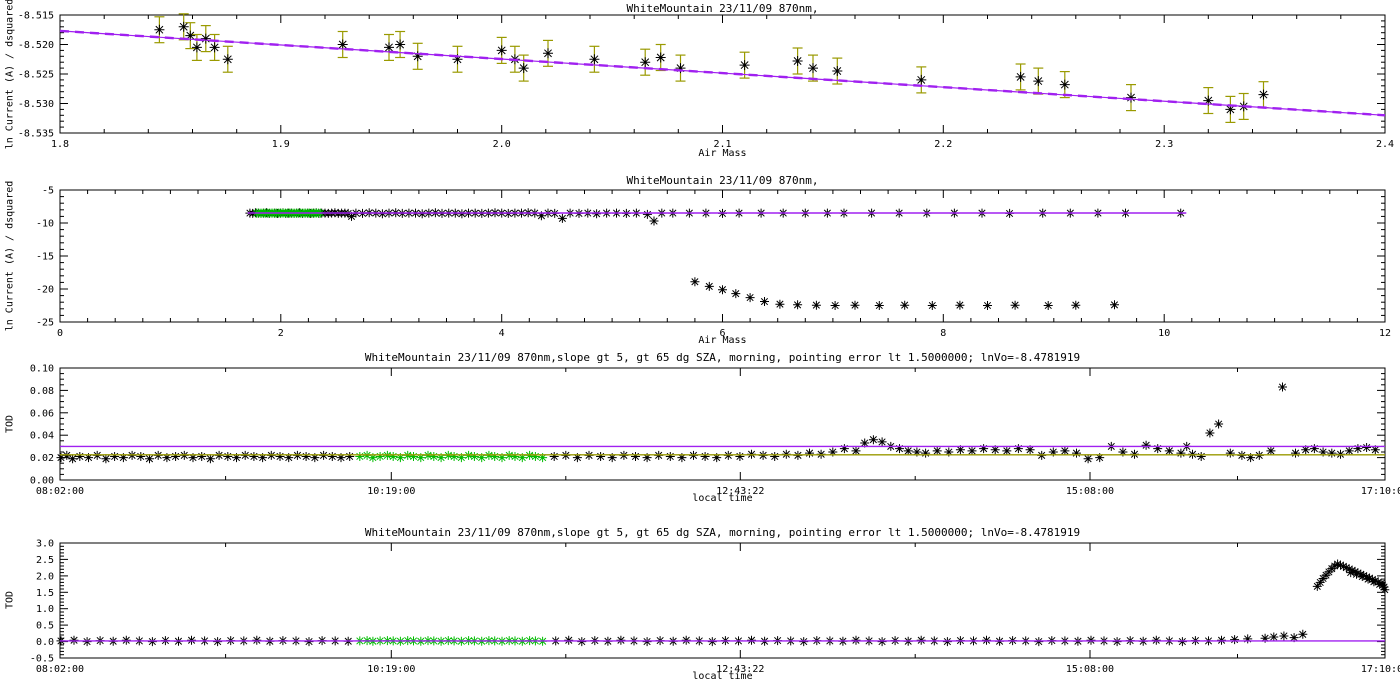 The height and width of the screenshot is (700, 1400). Describe the element at coordinates (1164, 333) in the screenshot. I see `svg-text: 10` at that location.